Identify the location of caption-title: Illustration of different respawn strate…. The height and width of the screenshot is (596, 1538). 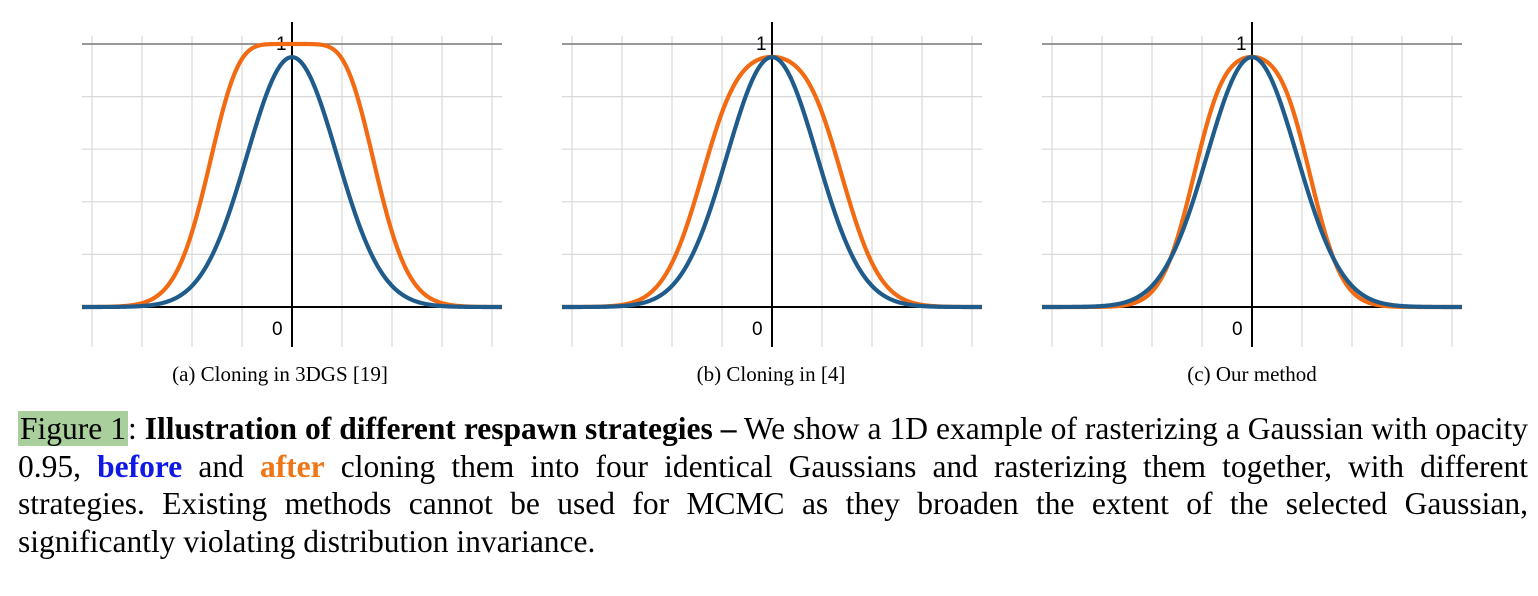
(440, 428).